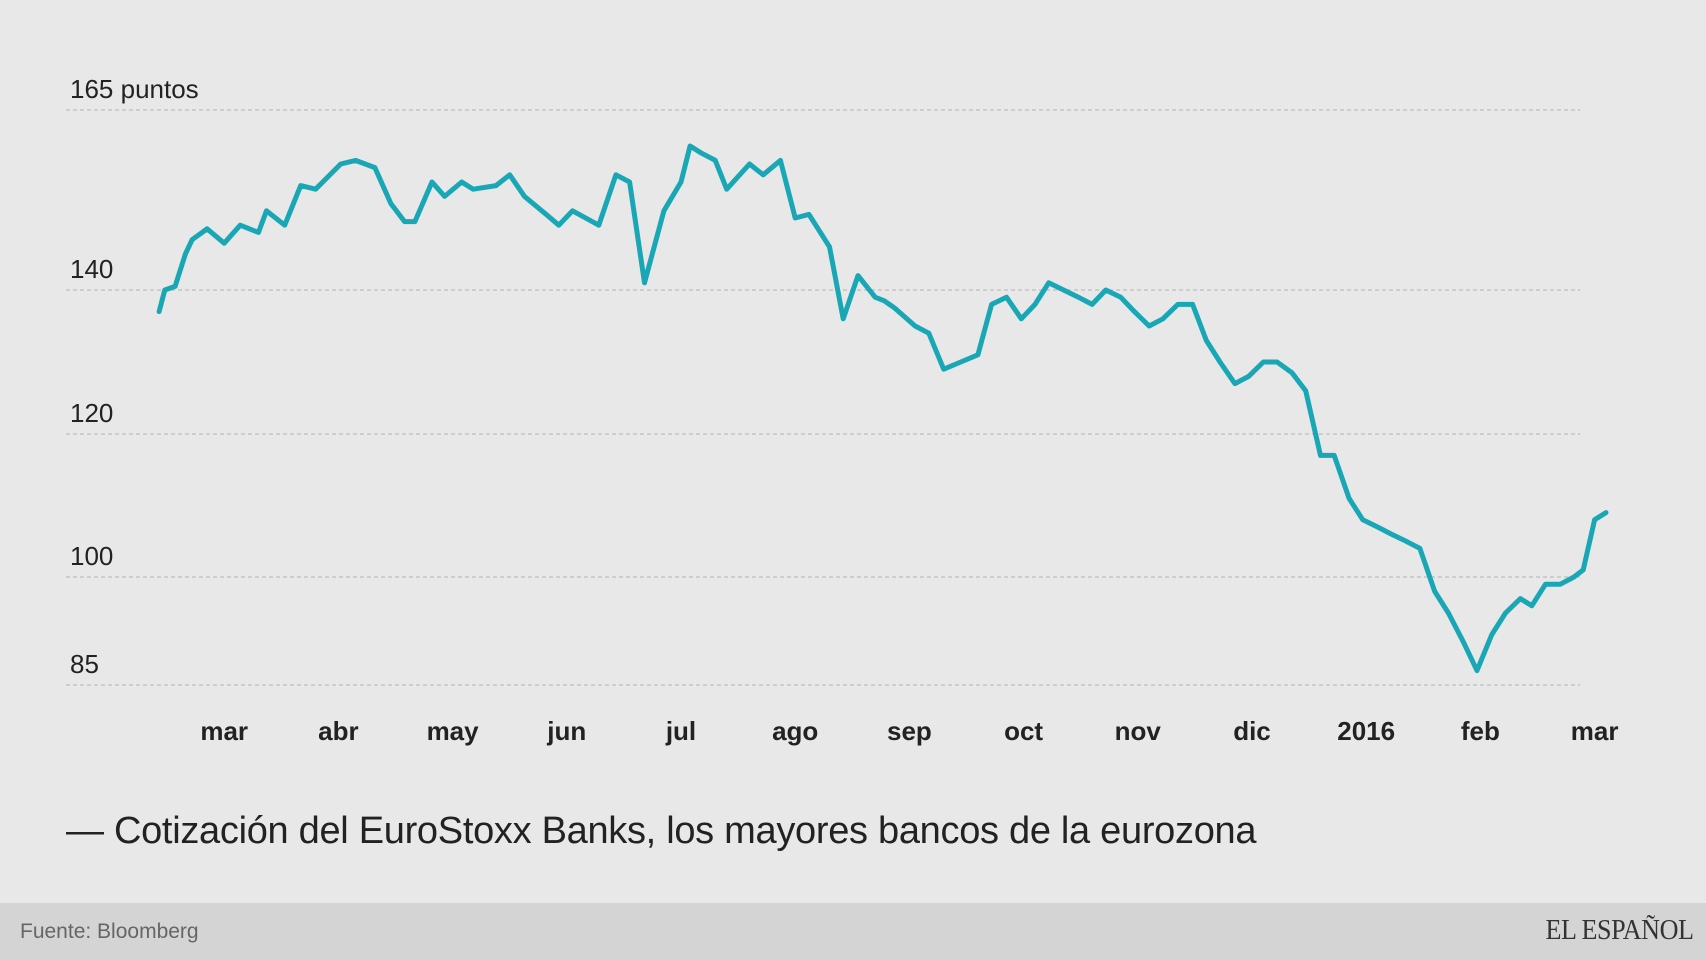 This screenshot has width=1706, height=960. What do you see at coordinates (134, 89) in the screenshot?
I see `y-tick-label: 165 puntos` at bounding box center [134, 89].